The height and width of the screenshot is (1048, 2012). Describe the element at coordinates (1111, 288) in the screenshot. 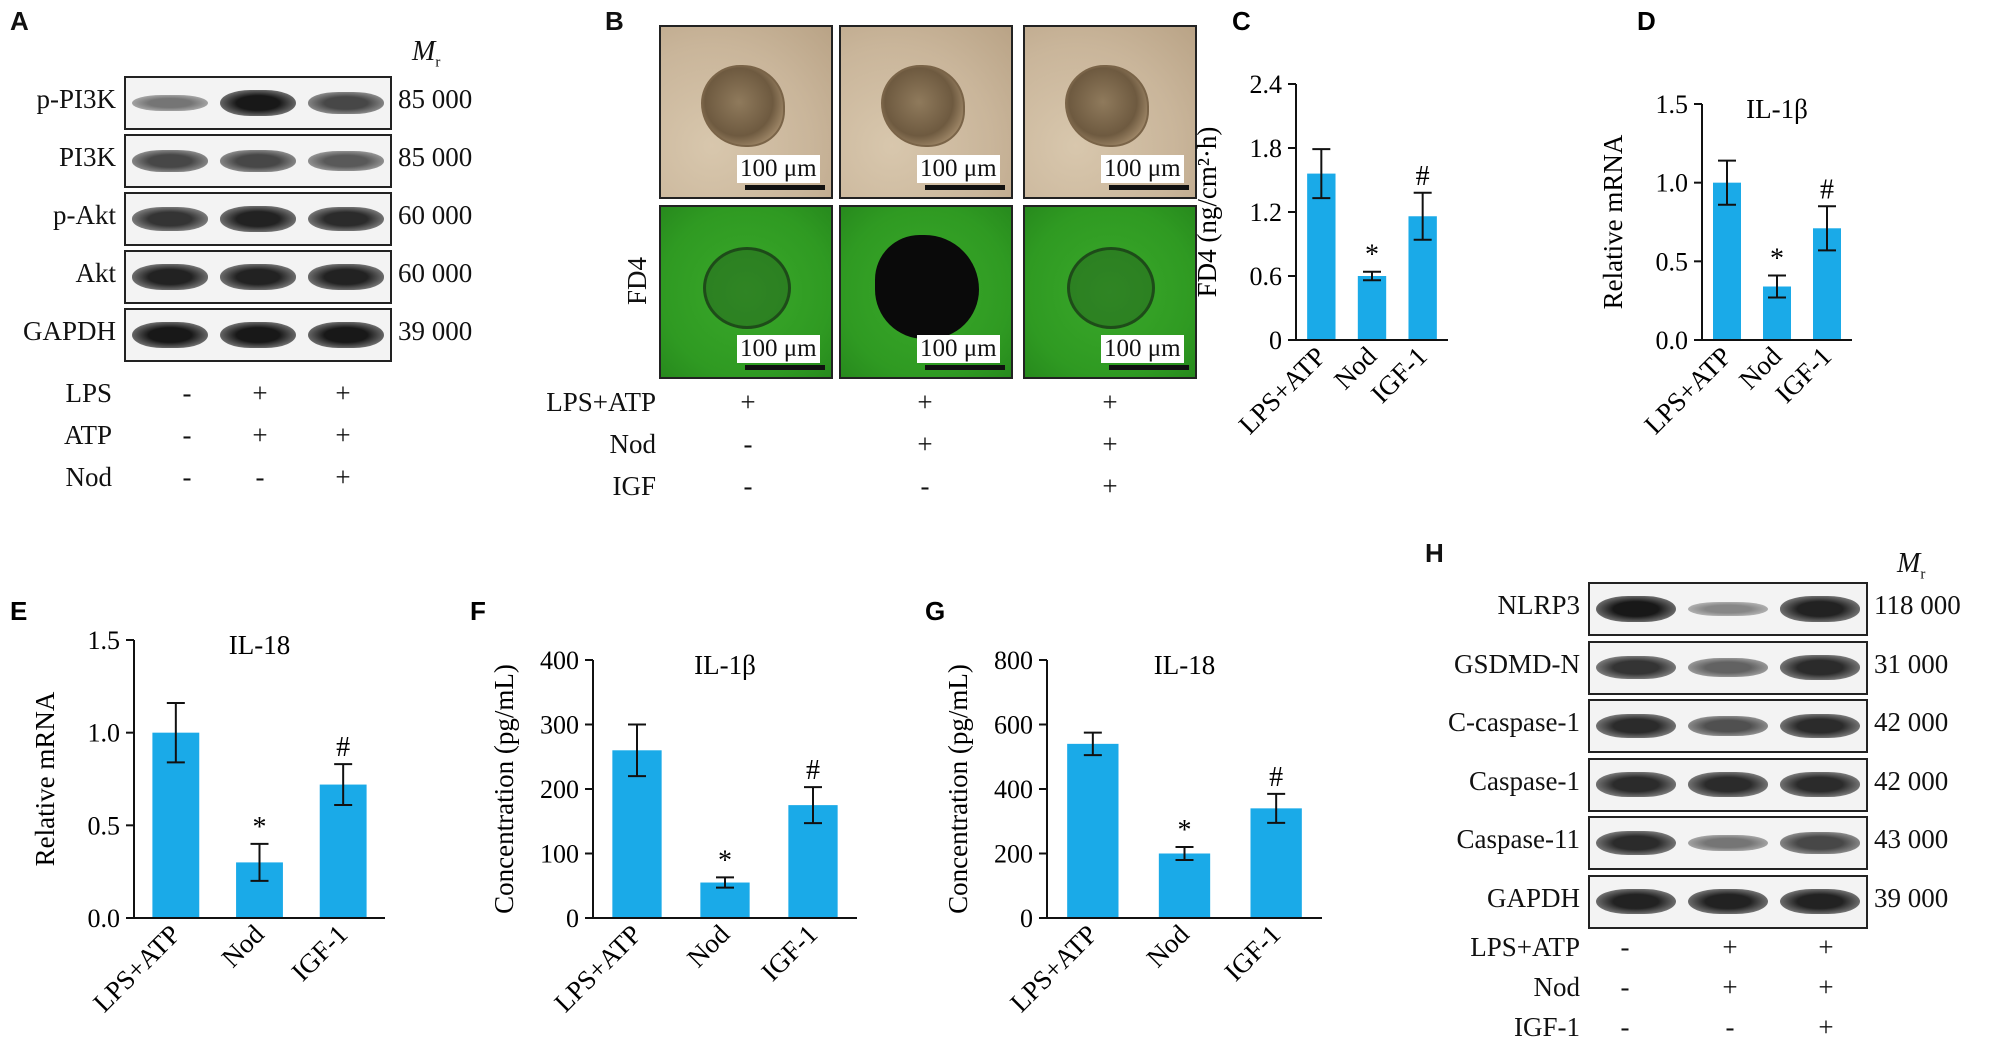

I see `organoid-silhouette` at that location.